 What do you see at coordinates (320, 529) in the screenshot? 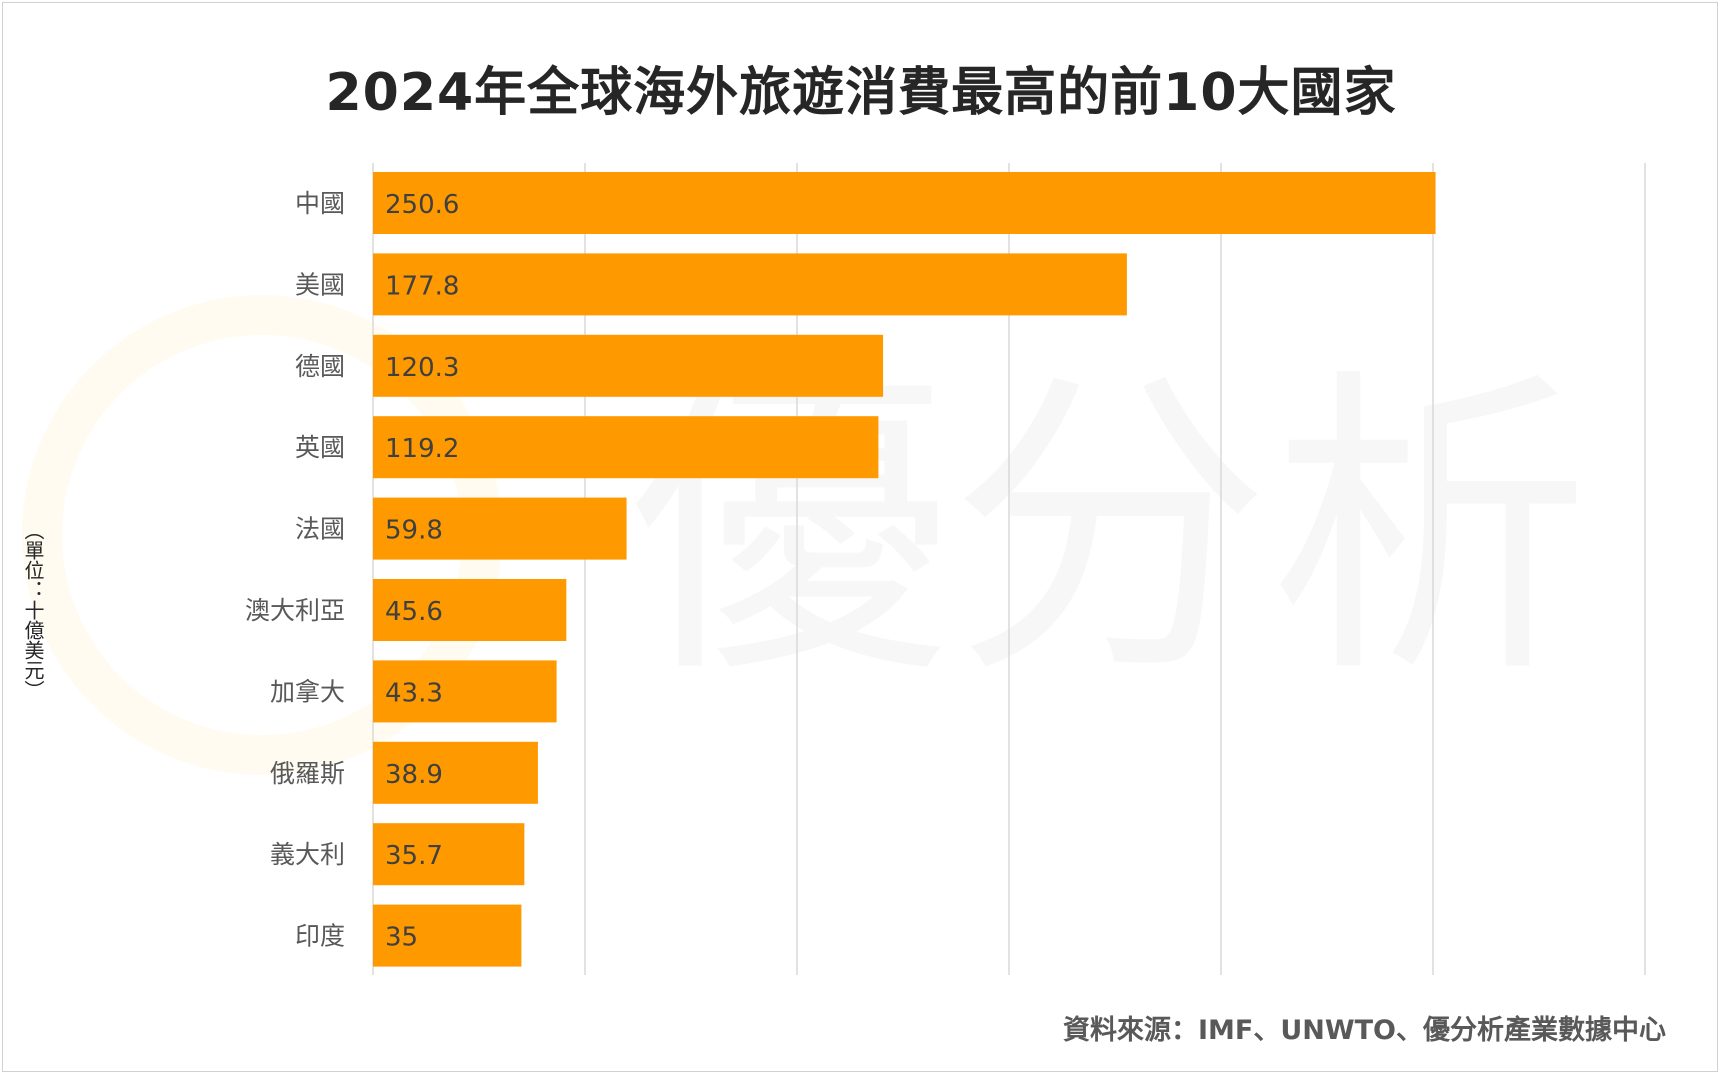
I see `category-label: 法國` at bounding box center [320, 529].